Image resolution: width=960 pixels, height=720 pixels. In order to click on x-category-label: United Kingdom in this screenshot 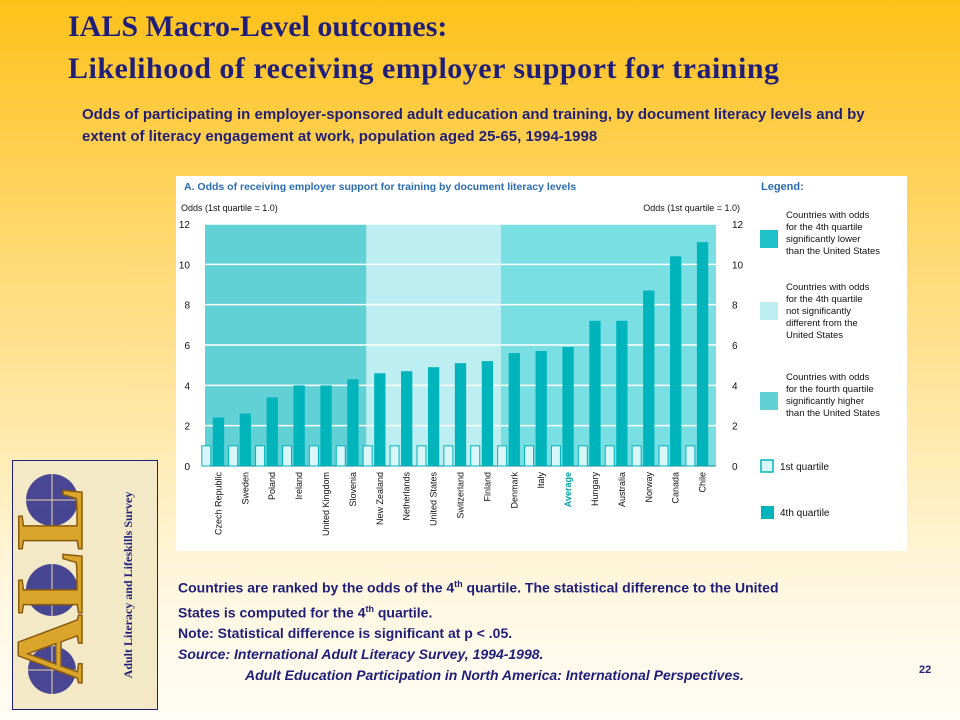, I will do `click(326, 504)`.